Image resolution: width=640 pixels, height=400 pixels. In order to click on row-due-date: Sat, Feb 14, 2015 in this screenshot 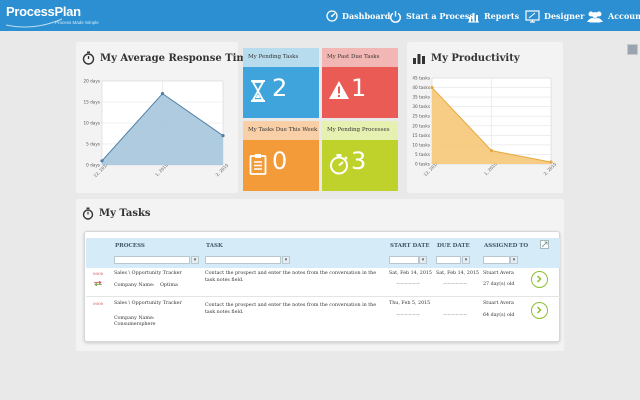, I will do `click(457, 273)`.